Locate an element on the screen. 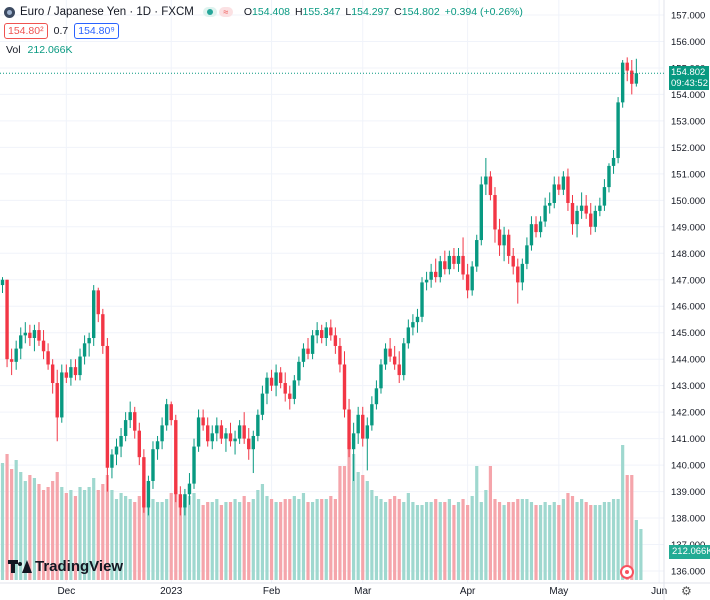  market-status: ≈ is located at coordinates (217, 12).